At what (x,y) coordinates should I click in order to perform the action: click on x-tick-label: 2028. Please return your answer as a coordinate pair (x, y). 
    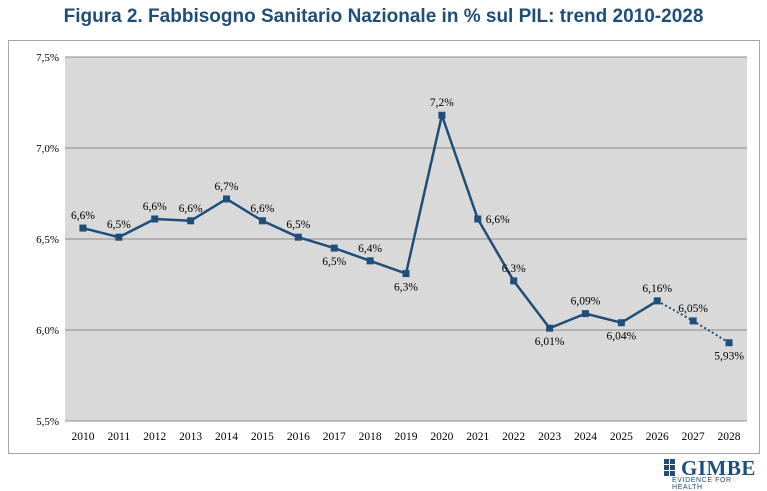
    Looking at the image, I should click on (729, 437).